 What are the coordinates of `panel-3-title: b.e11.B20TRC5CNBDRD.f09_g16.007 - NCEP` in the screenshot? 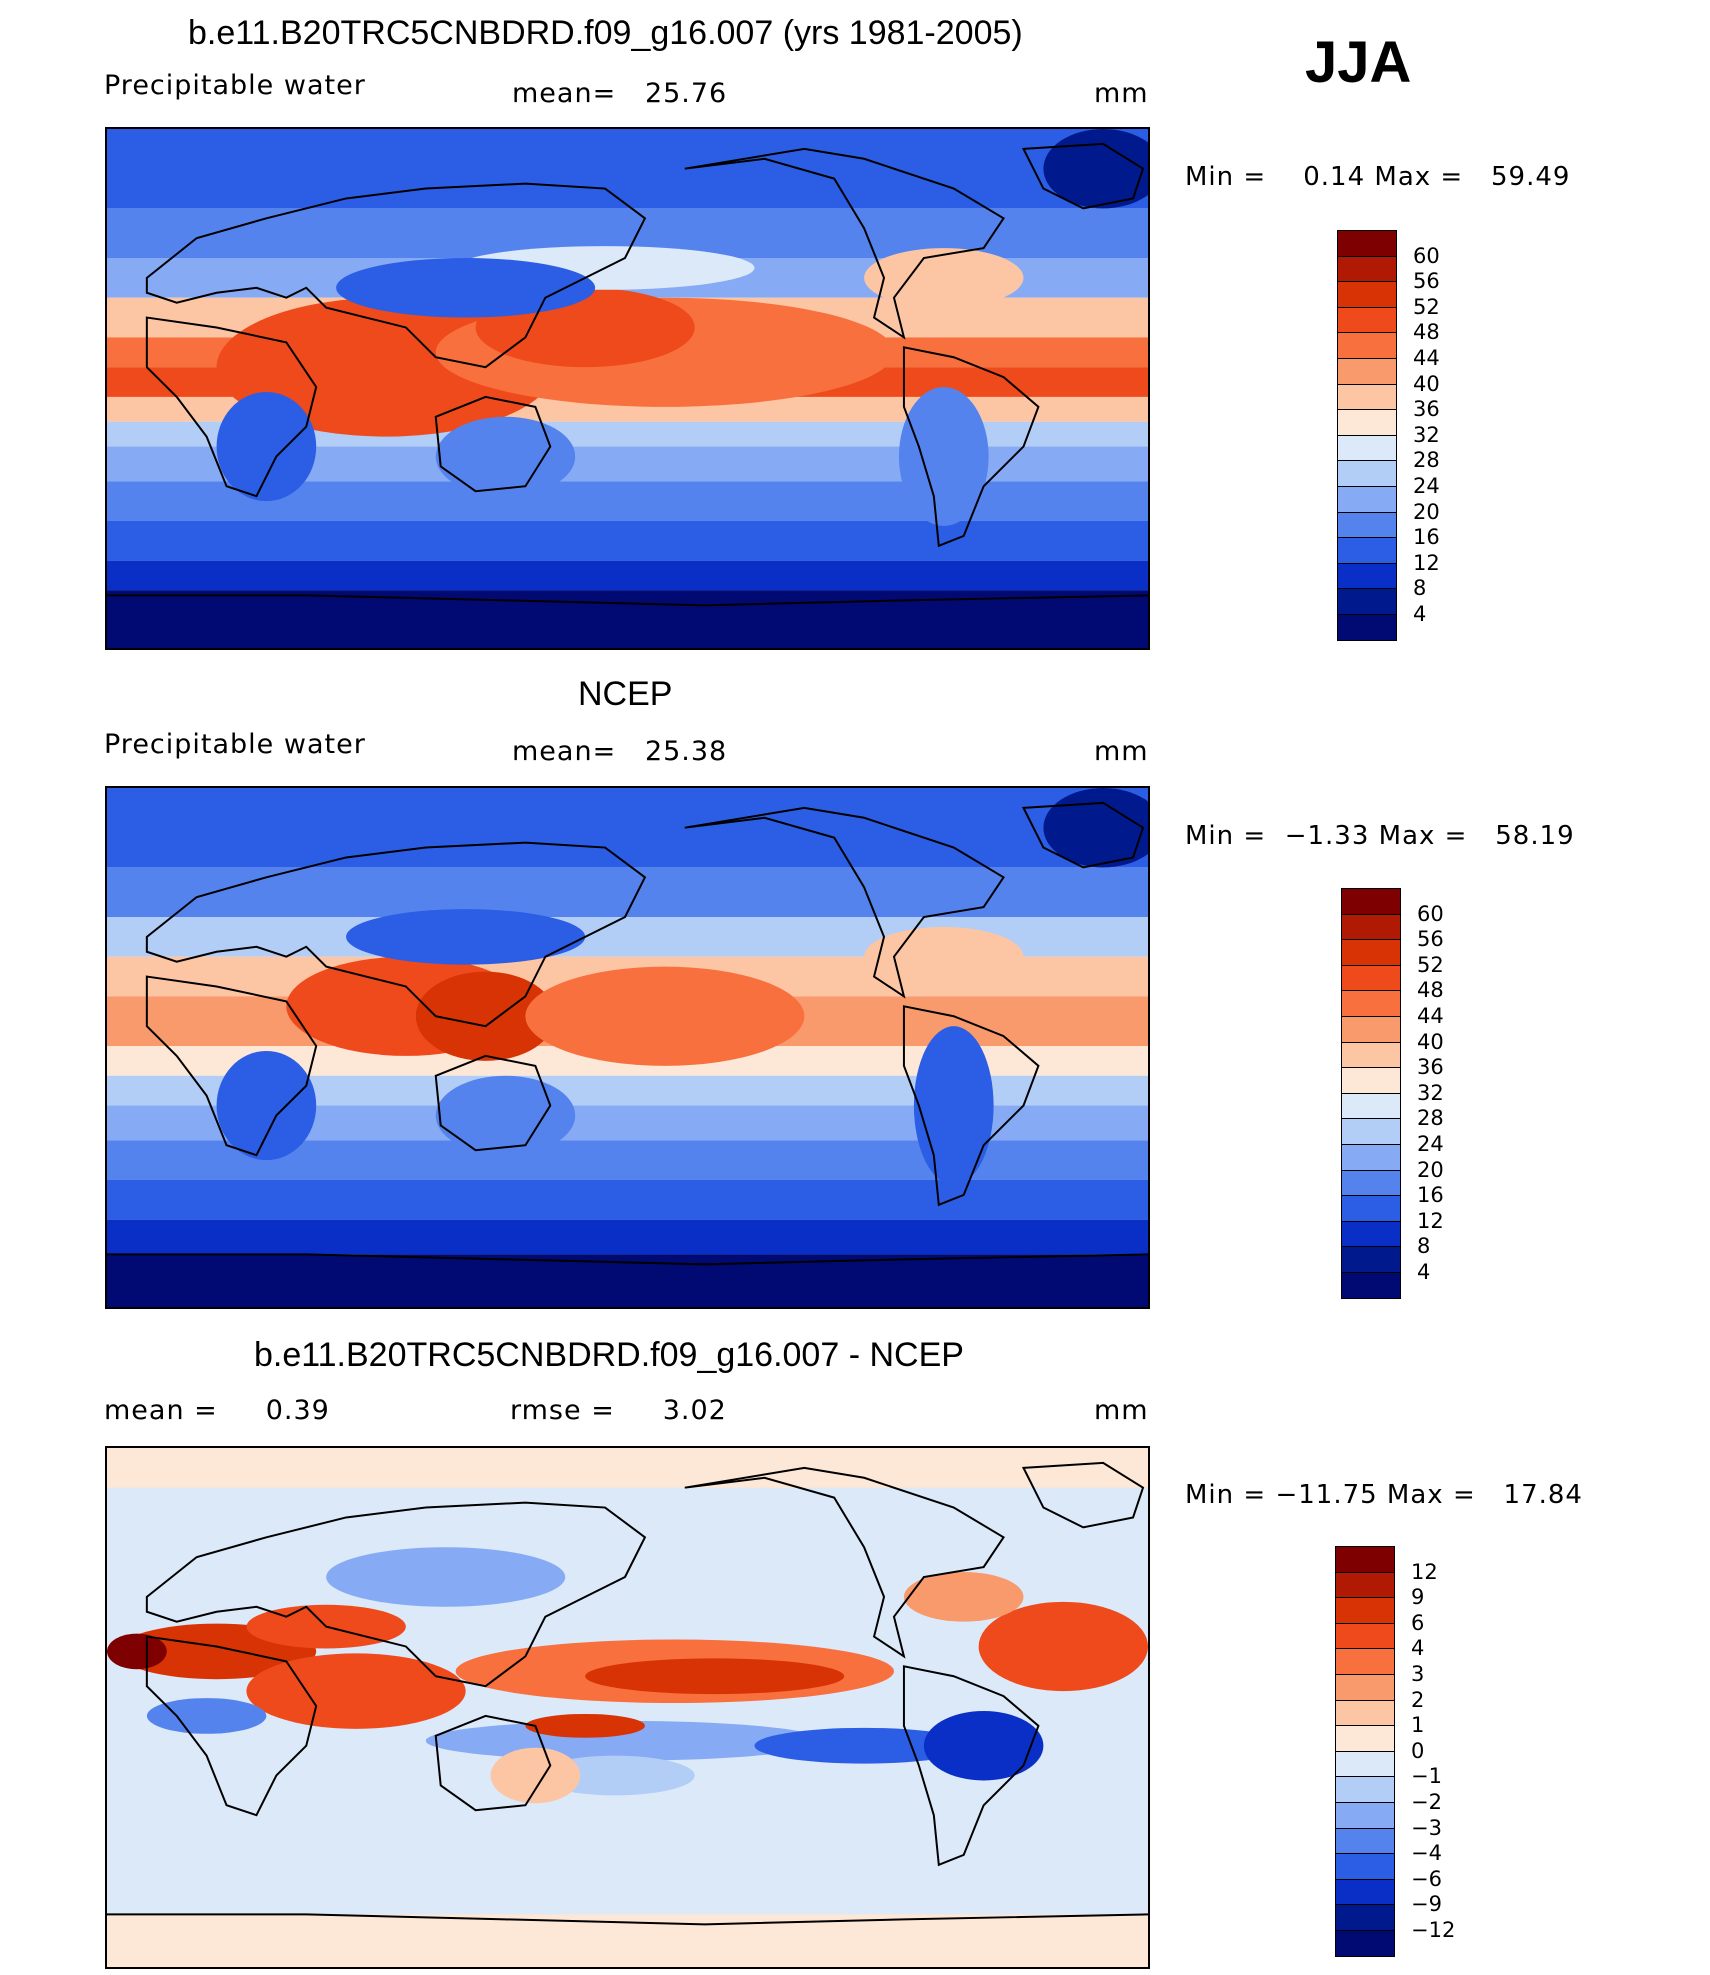 It's located at (609, 1355).